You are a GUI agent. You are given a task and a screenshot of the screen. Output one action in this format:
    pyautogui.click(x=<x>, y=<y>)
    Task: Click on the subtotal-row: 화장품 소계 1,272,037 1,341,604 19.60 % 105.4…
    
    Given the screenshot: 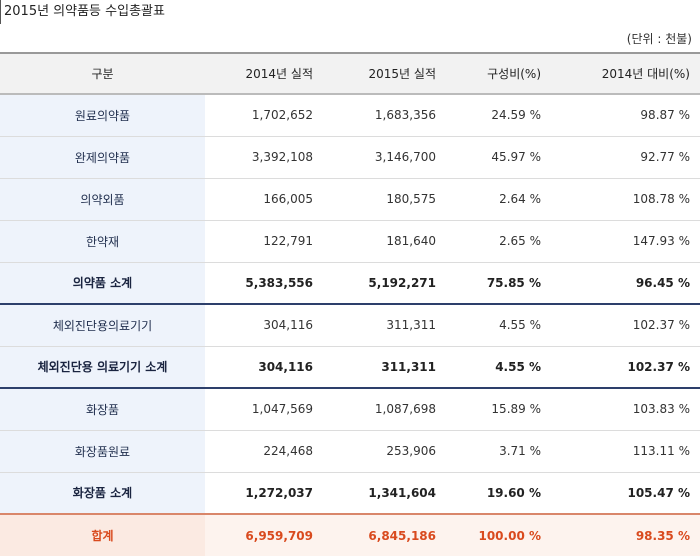 What is the action you would take?
    pyautogui.click(x=350, y=493)
    